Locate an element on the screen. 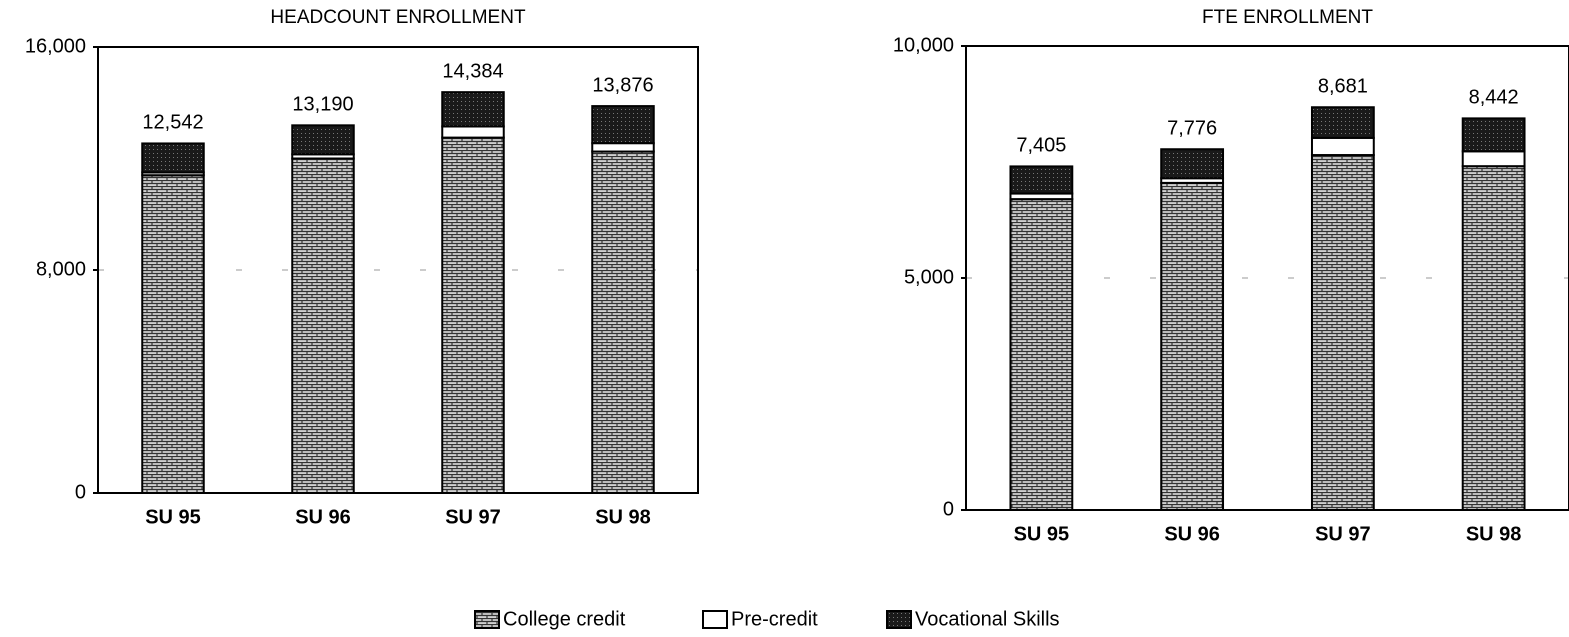 The width and height of the screenshot is (1569, 637). legend-label: Pre-credit is located at coordinates (774, 619).